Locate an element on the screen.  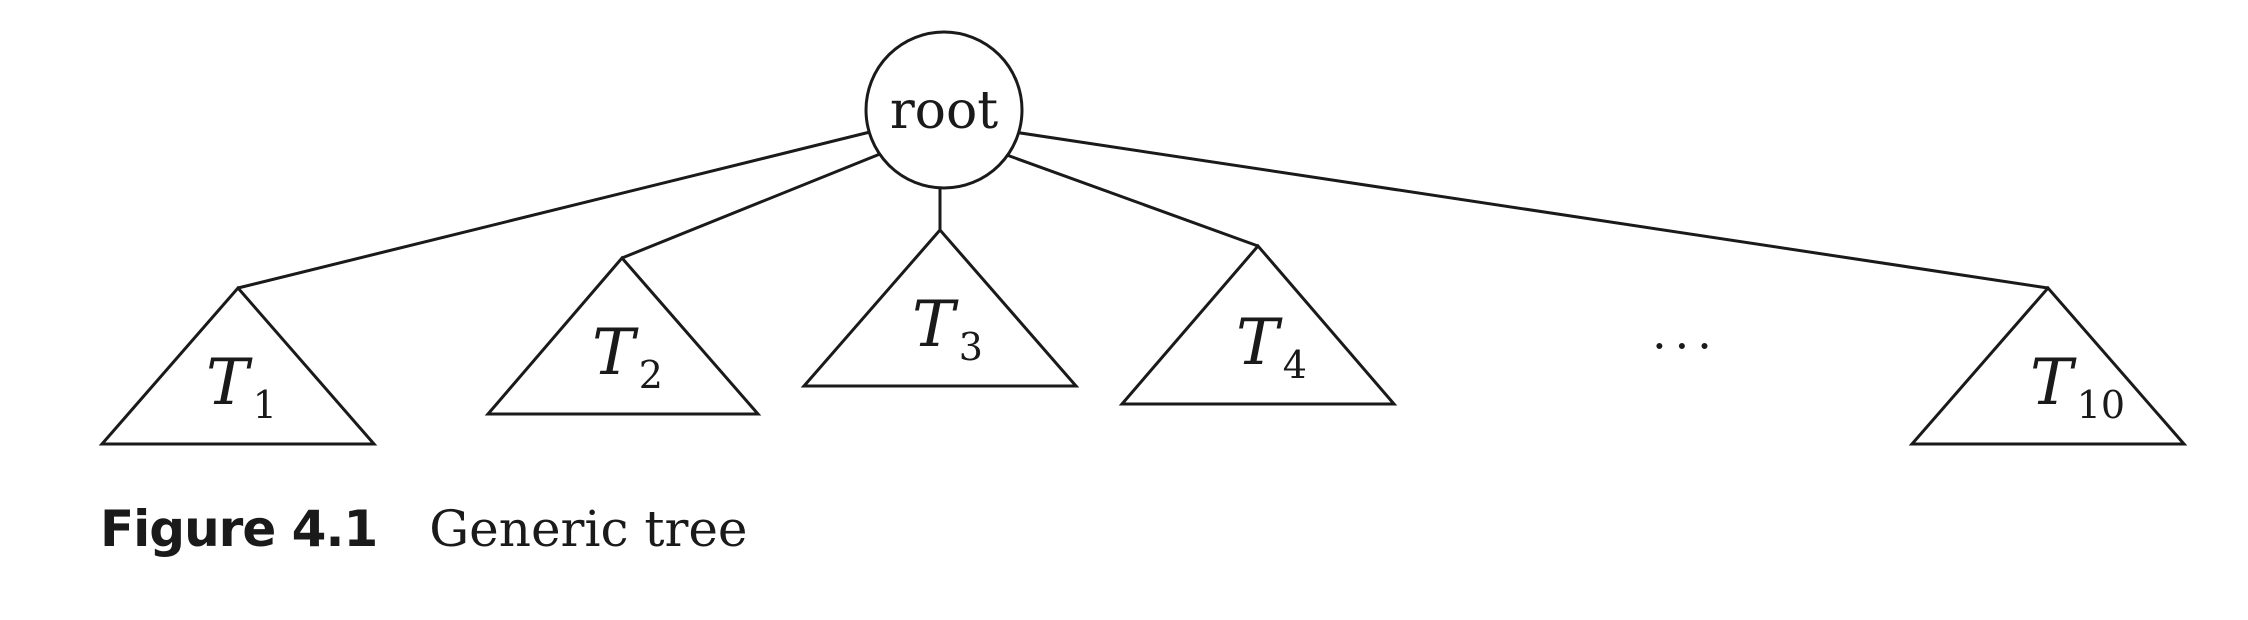
figure-caption: Figure 4.1 Generic tree is located at coordinates (424, 535).